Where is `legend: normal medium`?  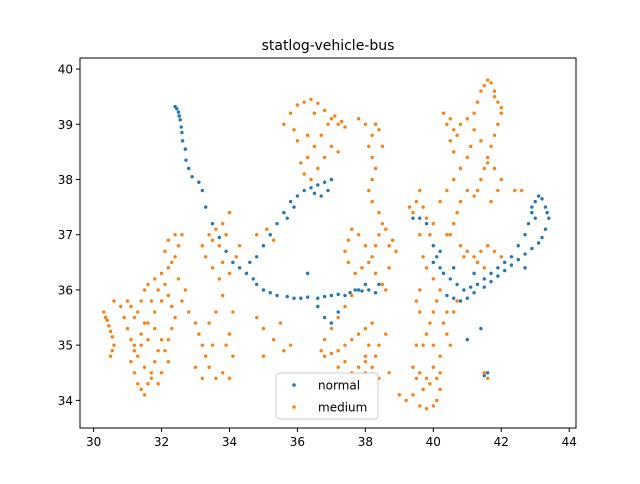
legend: normal medium is located at coordinates (327, 396).